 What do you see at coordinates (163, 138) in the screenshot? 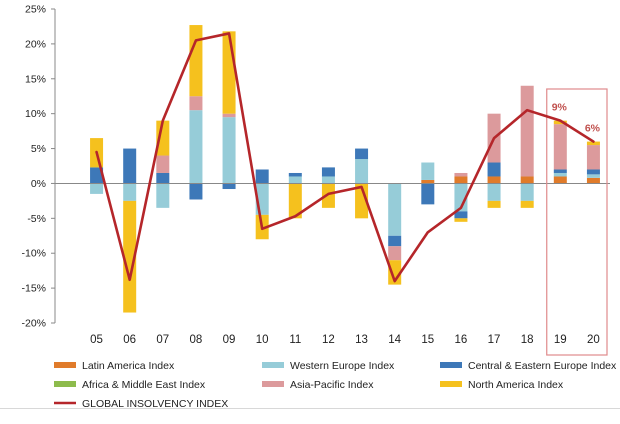
I see `bar-segment-07-s5` at bounding box center [163, 138].